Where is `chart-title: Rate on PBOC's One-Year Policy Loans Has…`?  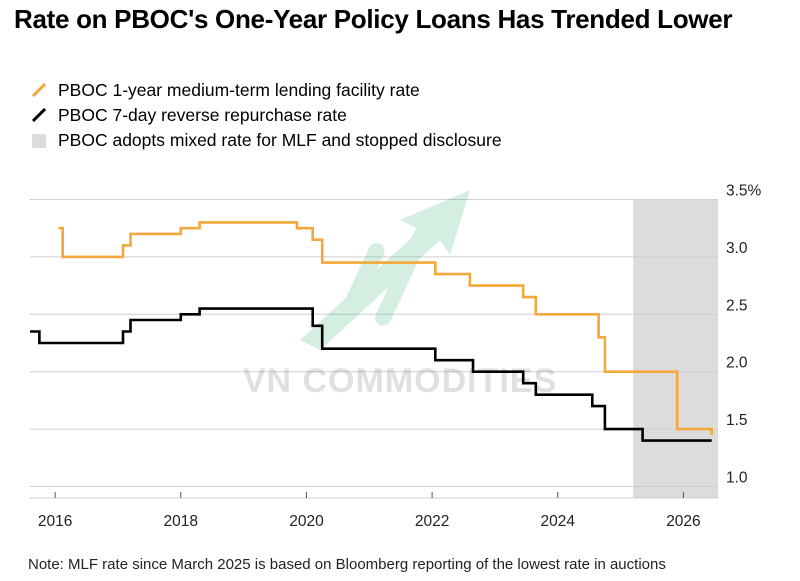
chart-title: Rate on PBOC's One-Year Policy Loans Has… is located at coordinates (373, 19).